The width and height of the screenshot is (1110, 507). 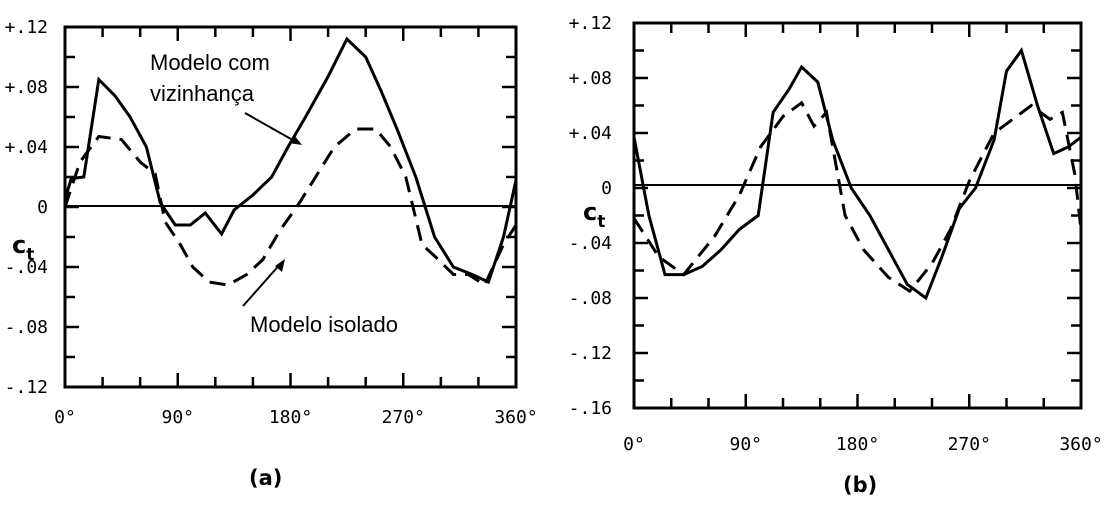 What do you see at coordinates (590, 212) in the screenshot?
I see `panel-b-ylabel-main: c` at bounding box center [590, 212].